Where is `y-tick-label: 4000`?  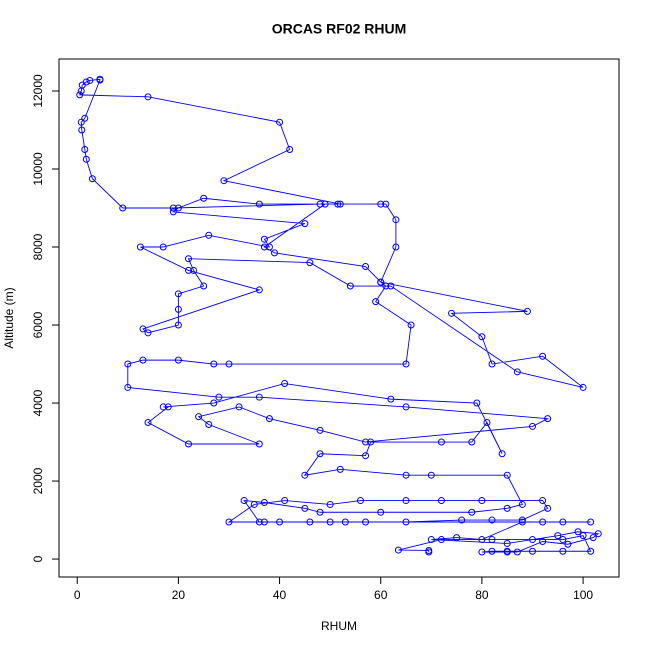
y-tick-label: 4000 is located at coordinates (38, 402).